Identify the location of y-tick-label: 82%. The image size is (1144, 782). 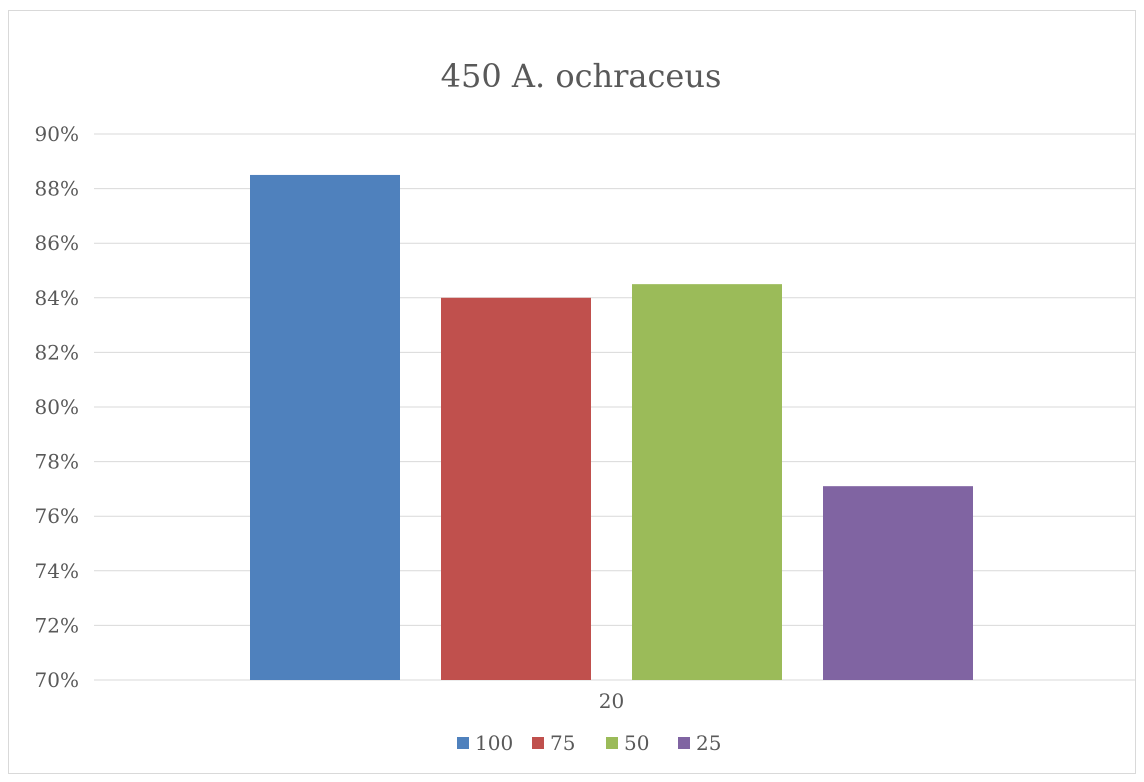
(57, 352).